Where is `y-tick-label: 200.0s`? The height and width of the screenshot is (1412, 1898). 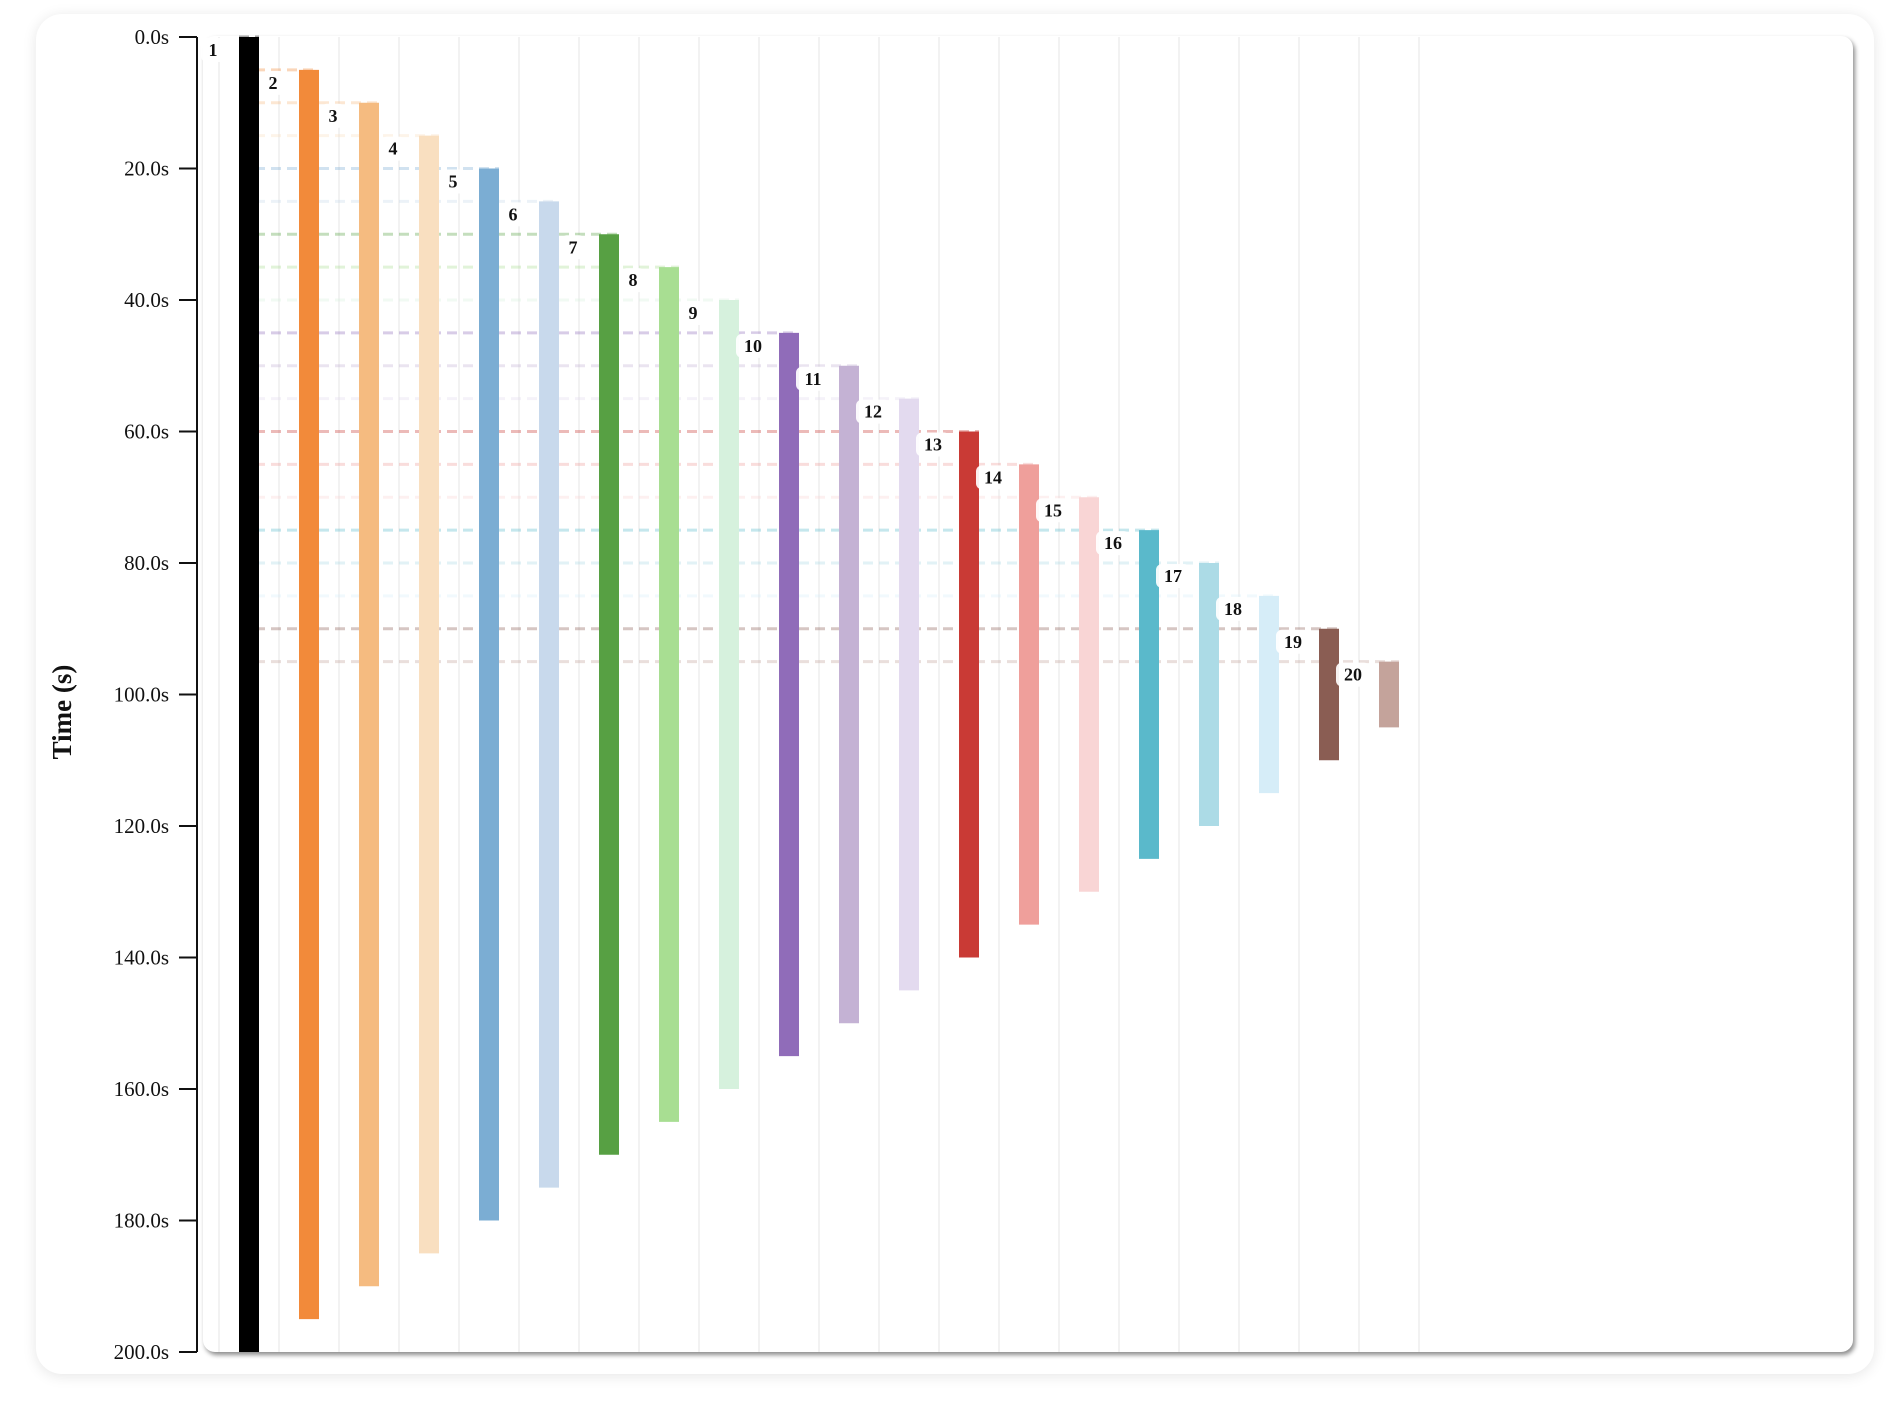
y-tick-label: 200.0s is located at coordinates (141, 1352).